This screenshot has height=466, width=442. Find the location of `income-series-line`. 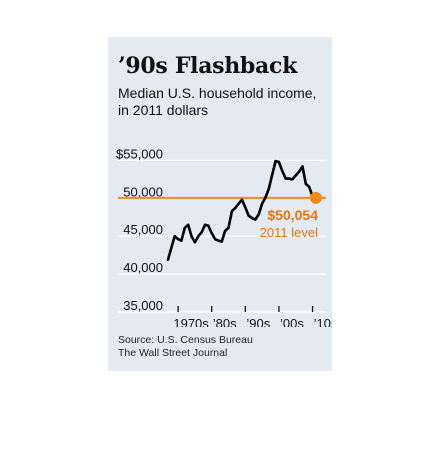

income-series-line is located at coordinates (242, 210).